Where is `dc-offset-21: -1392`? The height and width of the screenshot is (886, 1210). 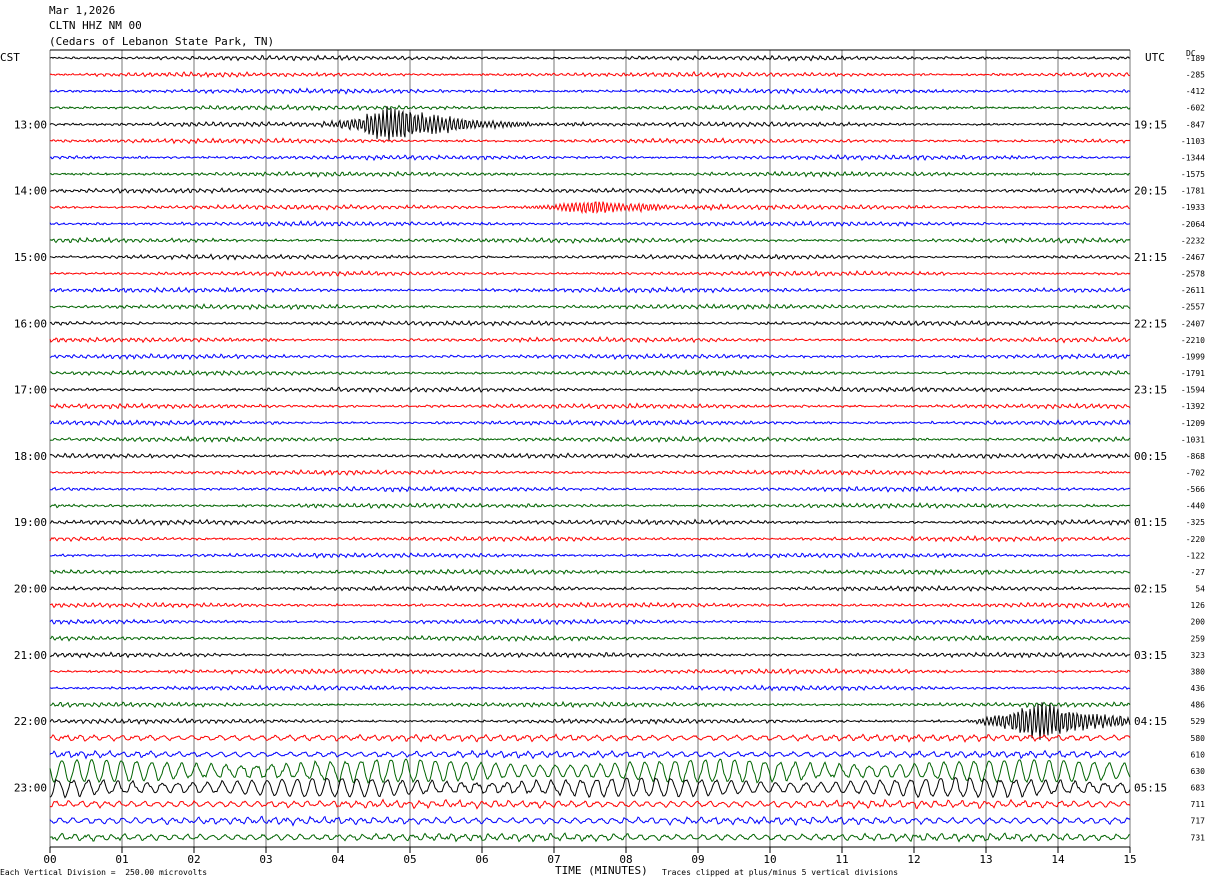
dc-offset-21: -1392 is located at coordinates (1193, 406).